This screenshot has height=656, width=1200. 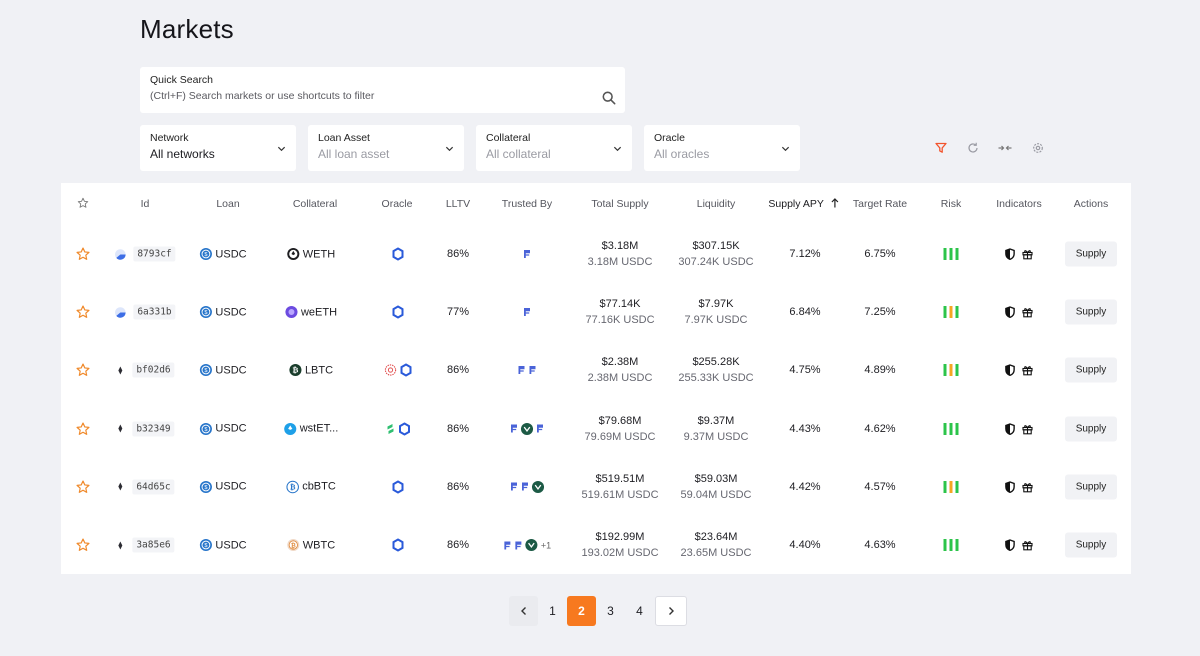 What do you see at coordinates (581, 611) in the screenshot?
I see `page-button-2: 2` at bounding box center [581, 611].